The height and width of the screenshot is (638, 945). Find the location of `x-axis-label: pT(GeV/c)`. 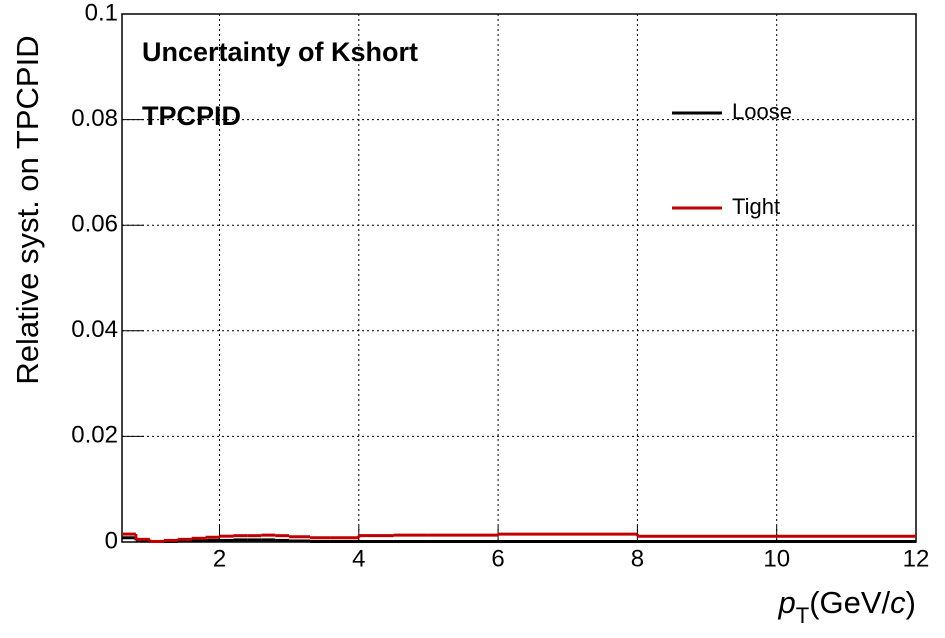

x-axis-label: pT(GeV/c) is located at coordinates (847, 606).